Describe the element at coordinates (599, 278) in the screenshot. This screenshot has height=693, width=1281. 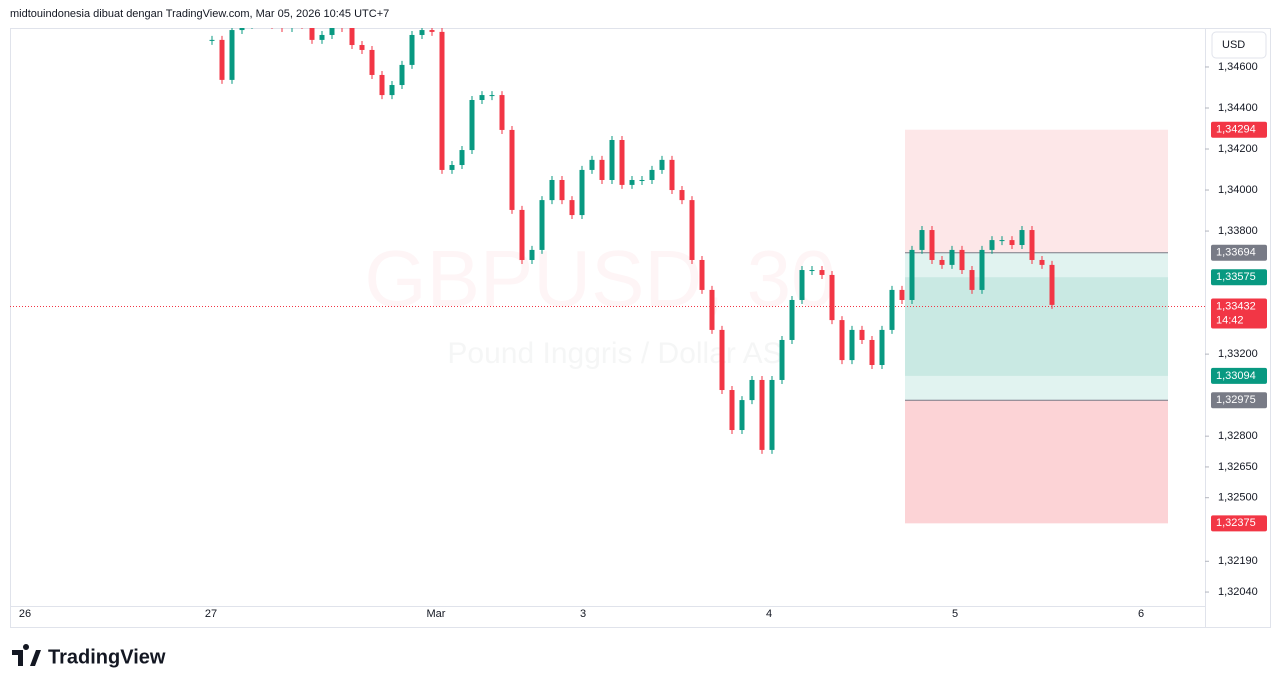
I see `watermark-symbol: GBPUSD, 30` at that location.